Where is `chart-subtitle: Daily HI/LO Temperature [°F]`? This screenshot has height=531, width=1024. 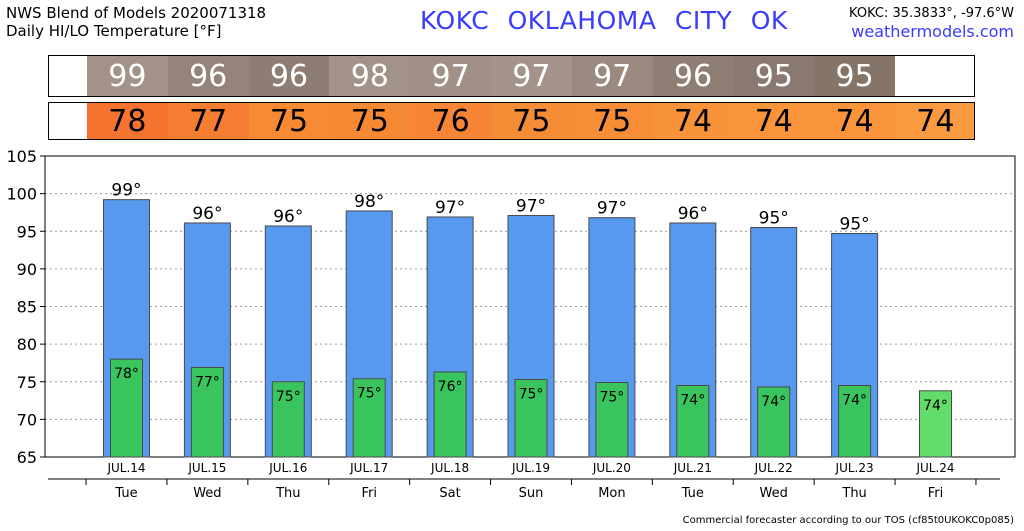 chart-subtitle: Daily HI/LO Temperature [°F] is located at coordinates (114, 31).